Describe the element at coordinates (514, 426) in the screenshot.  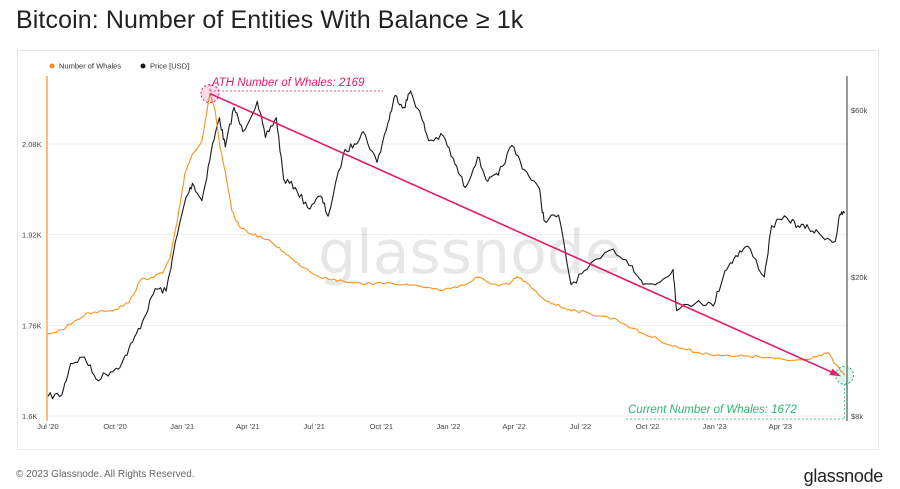
I see `x-tick-label: Apr '22` at that location.